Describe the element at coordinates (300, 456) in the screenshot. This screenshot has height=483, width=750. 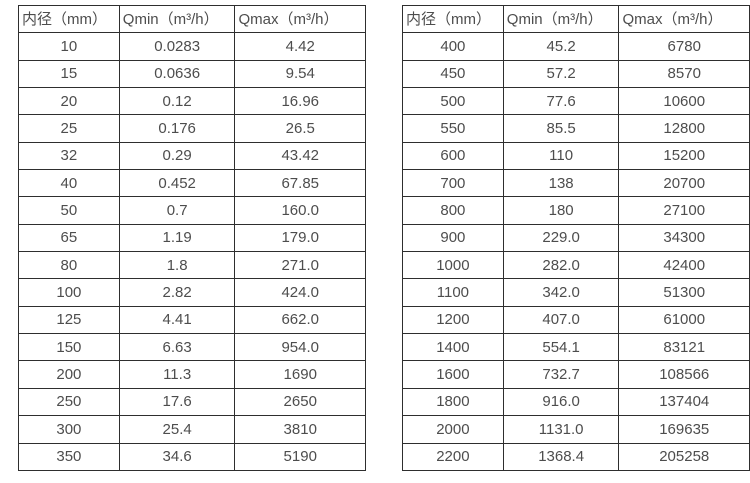
I see `table-cell: 5190` at that location.